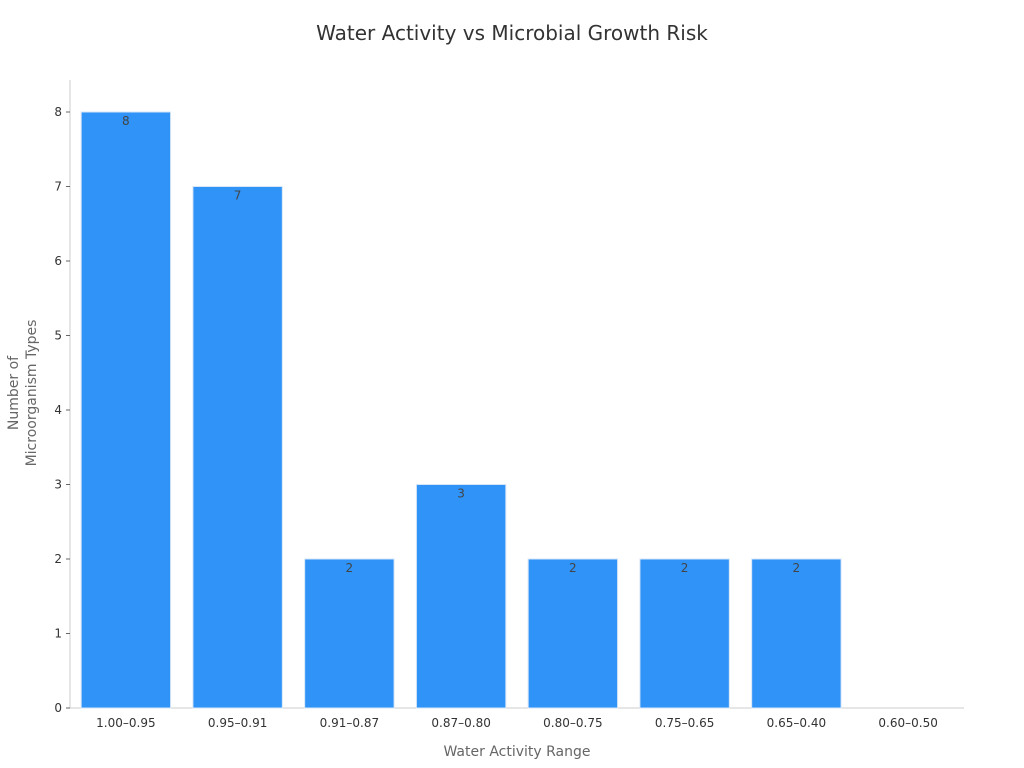  Describe the element at coordinates (907, 723) in the screenshot. I see `x-tick-label: 0.60–0.50` at that location.